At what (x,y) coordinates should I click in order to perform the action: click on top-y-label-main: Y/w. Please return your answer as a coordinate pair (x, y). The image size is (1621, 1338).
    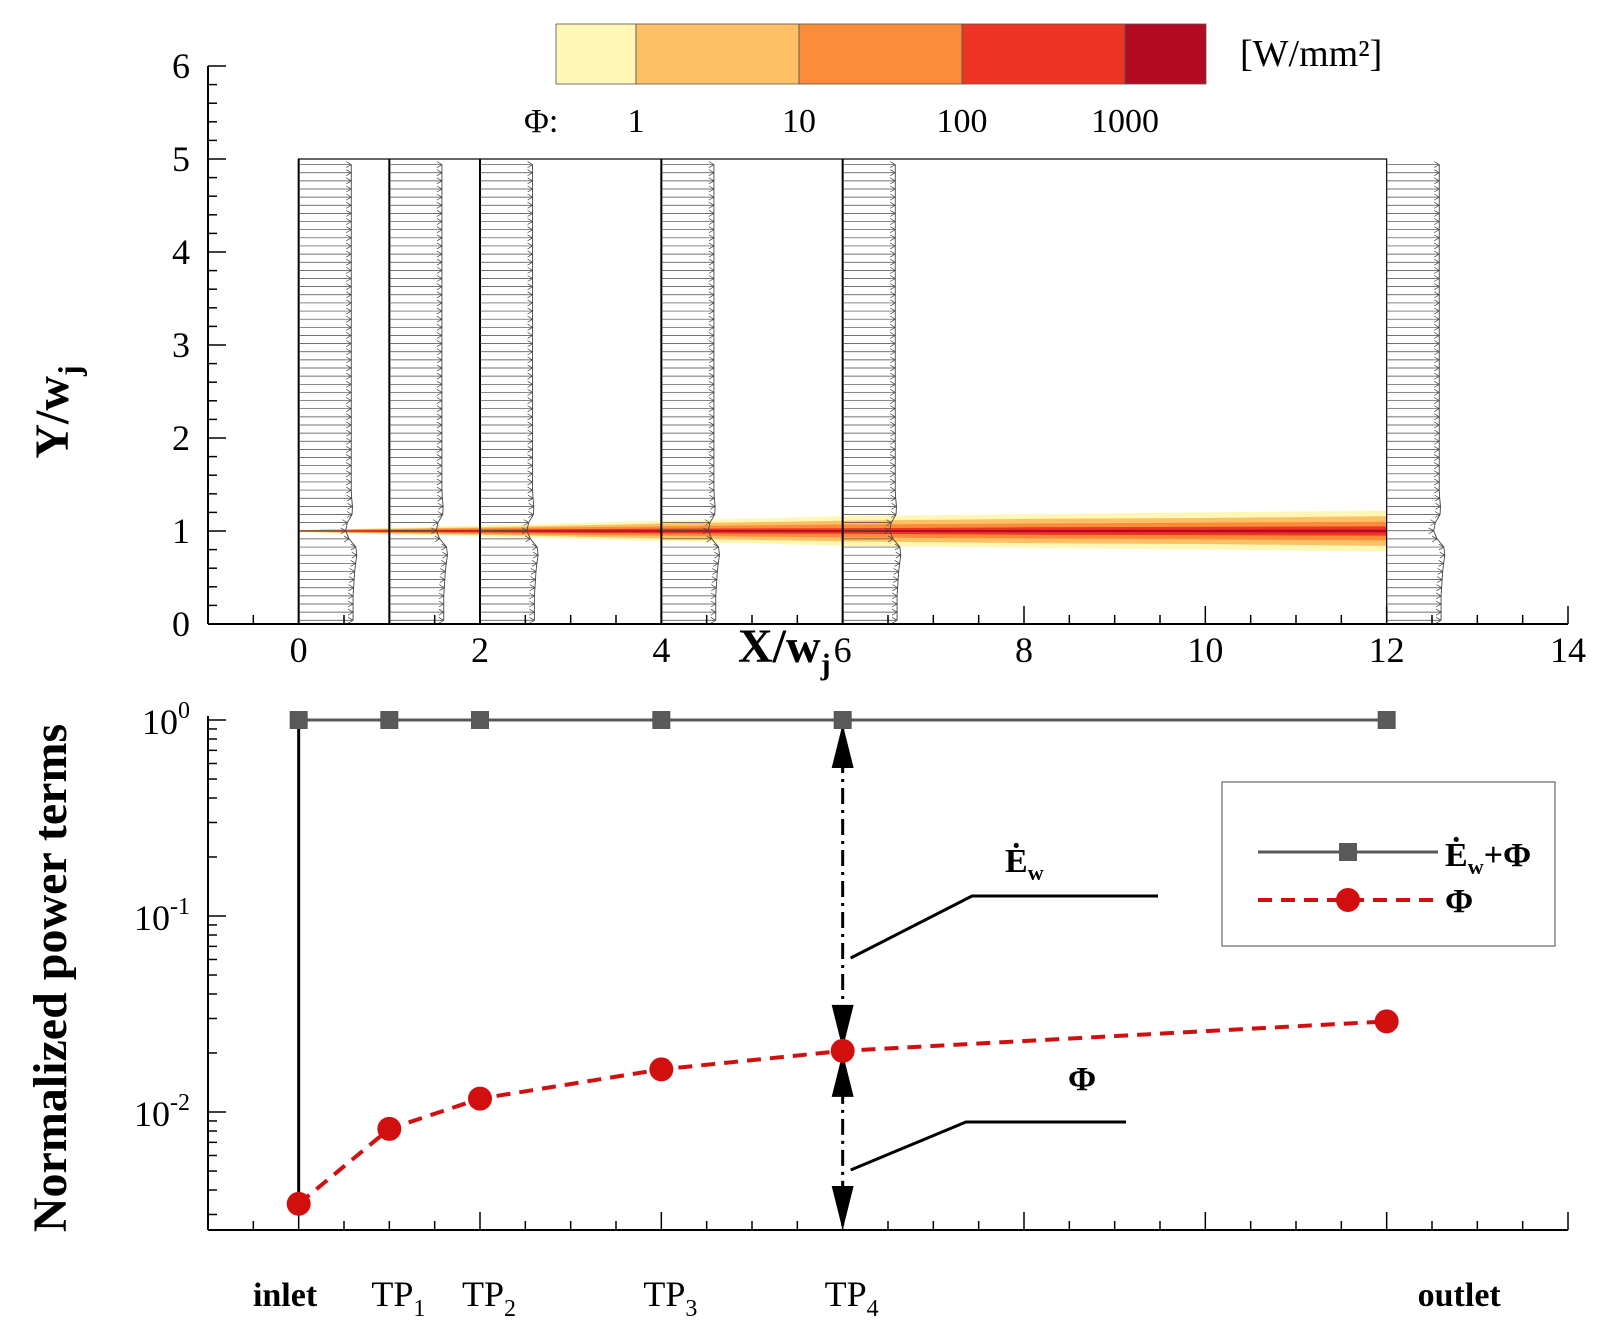
    Looking at the image, I should click on (52, 417).